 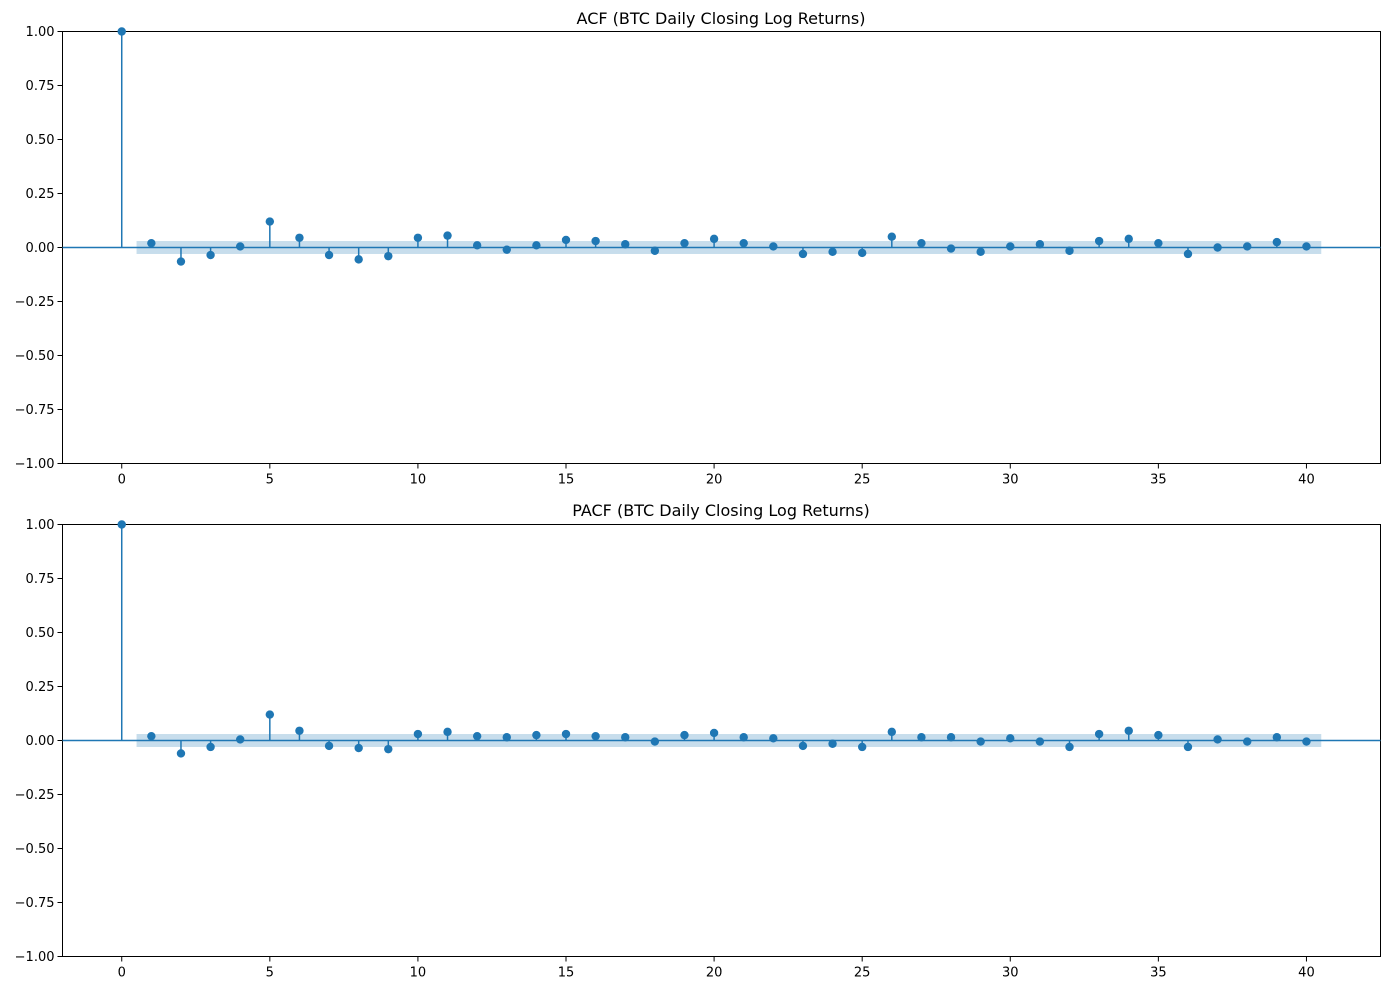 I want to click on pacf-xtick-label: 25, so click(x=862, y=973).